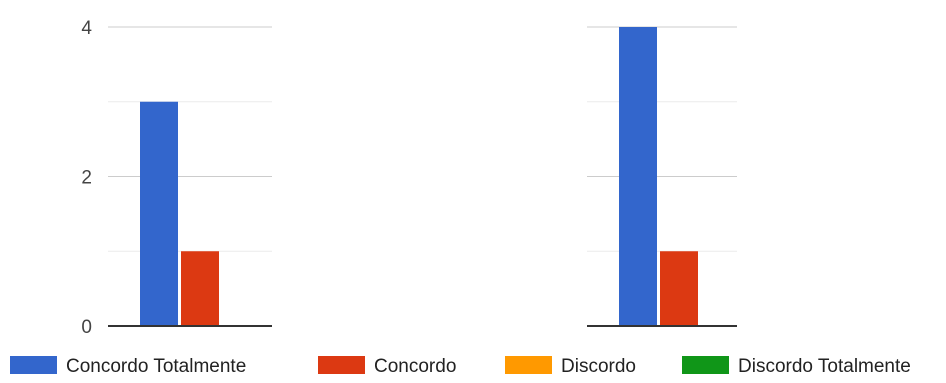 The height and width of the screenshot is (383, 946). What do you see at coordinates (598, 366) in the screenshot?
I see `legend-label: Discordo` at bounding box center [598, 366].